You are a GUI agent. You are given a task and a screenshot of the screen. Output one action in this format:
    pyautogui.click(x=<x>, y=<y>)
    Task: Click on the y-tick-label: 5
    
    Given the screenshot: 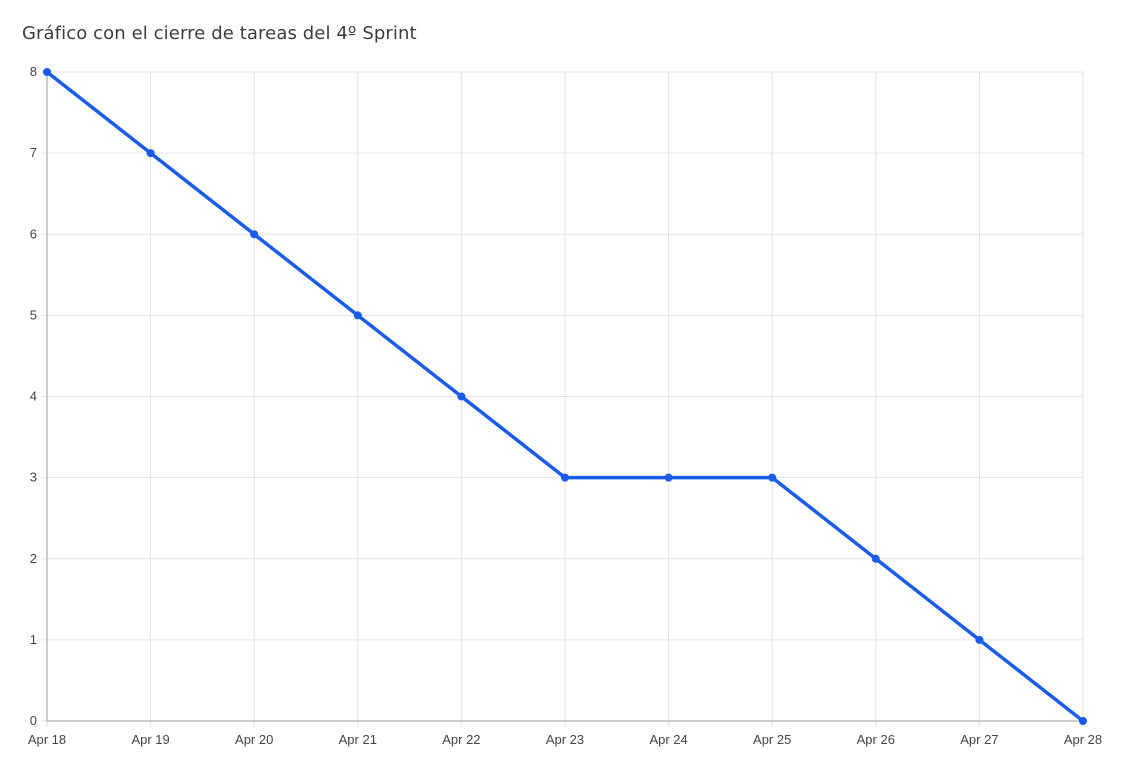 What is the action you would take?
    pyautogui.click(x=33, y=314)
    